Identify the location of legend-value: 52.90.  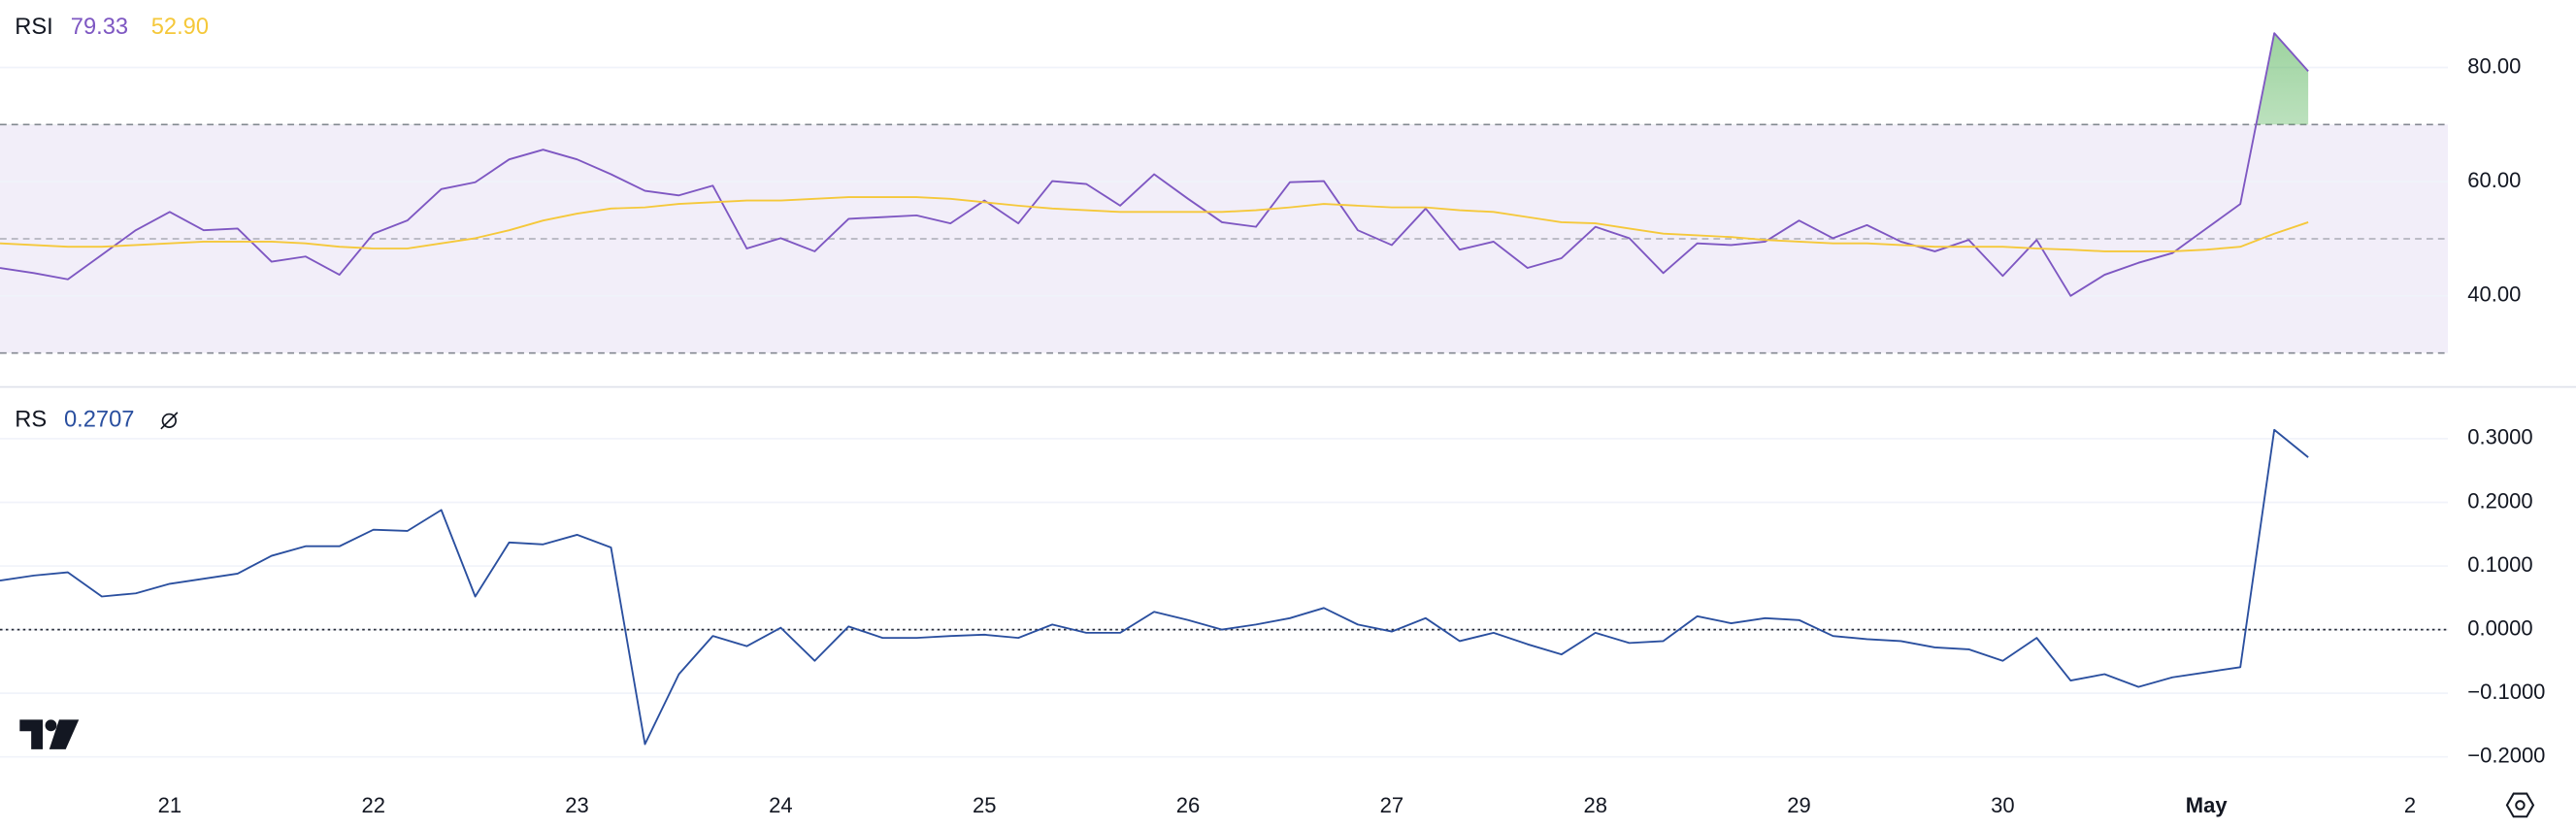
(180, 27).